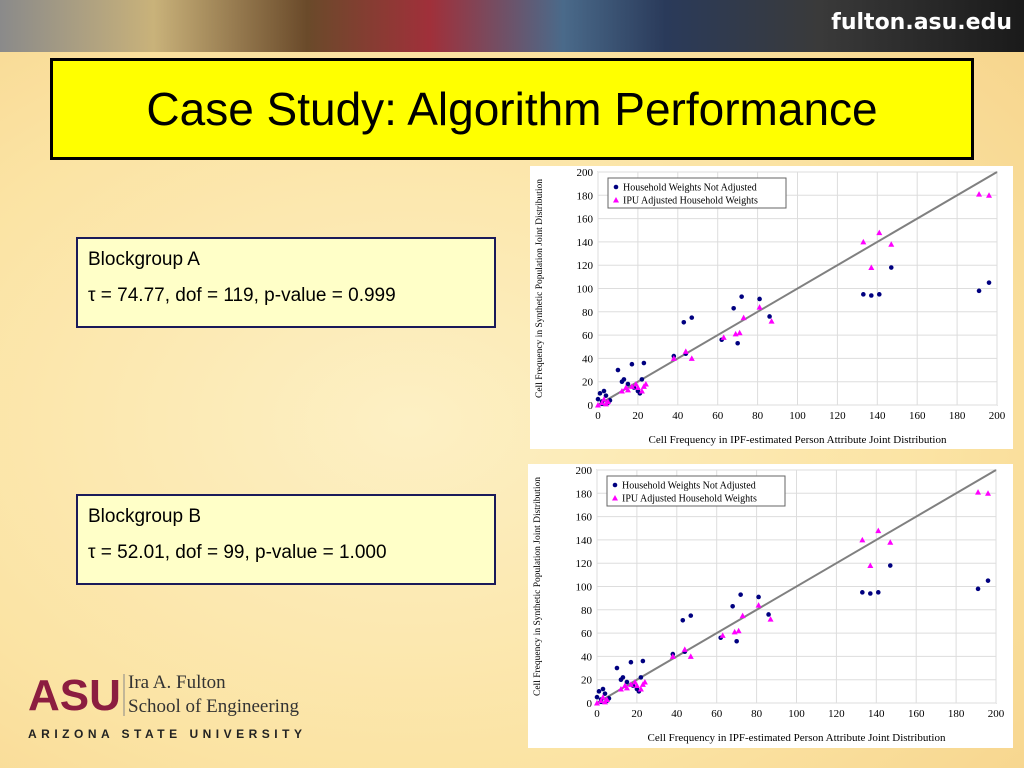  I want to click on legend, so click(697, 193).